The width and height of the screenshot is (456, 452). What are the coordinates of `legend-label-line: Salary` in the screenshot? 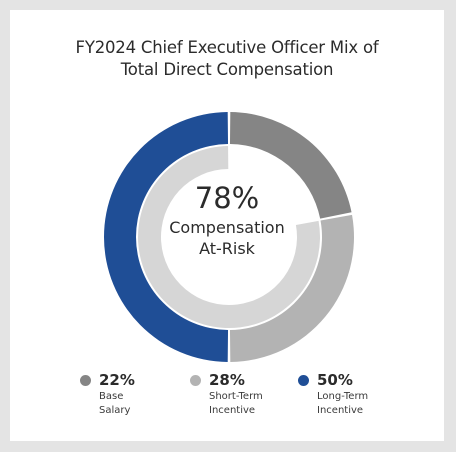 It's located at (115, 410).